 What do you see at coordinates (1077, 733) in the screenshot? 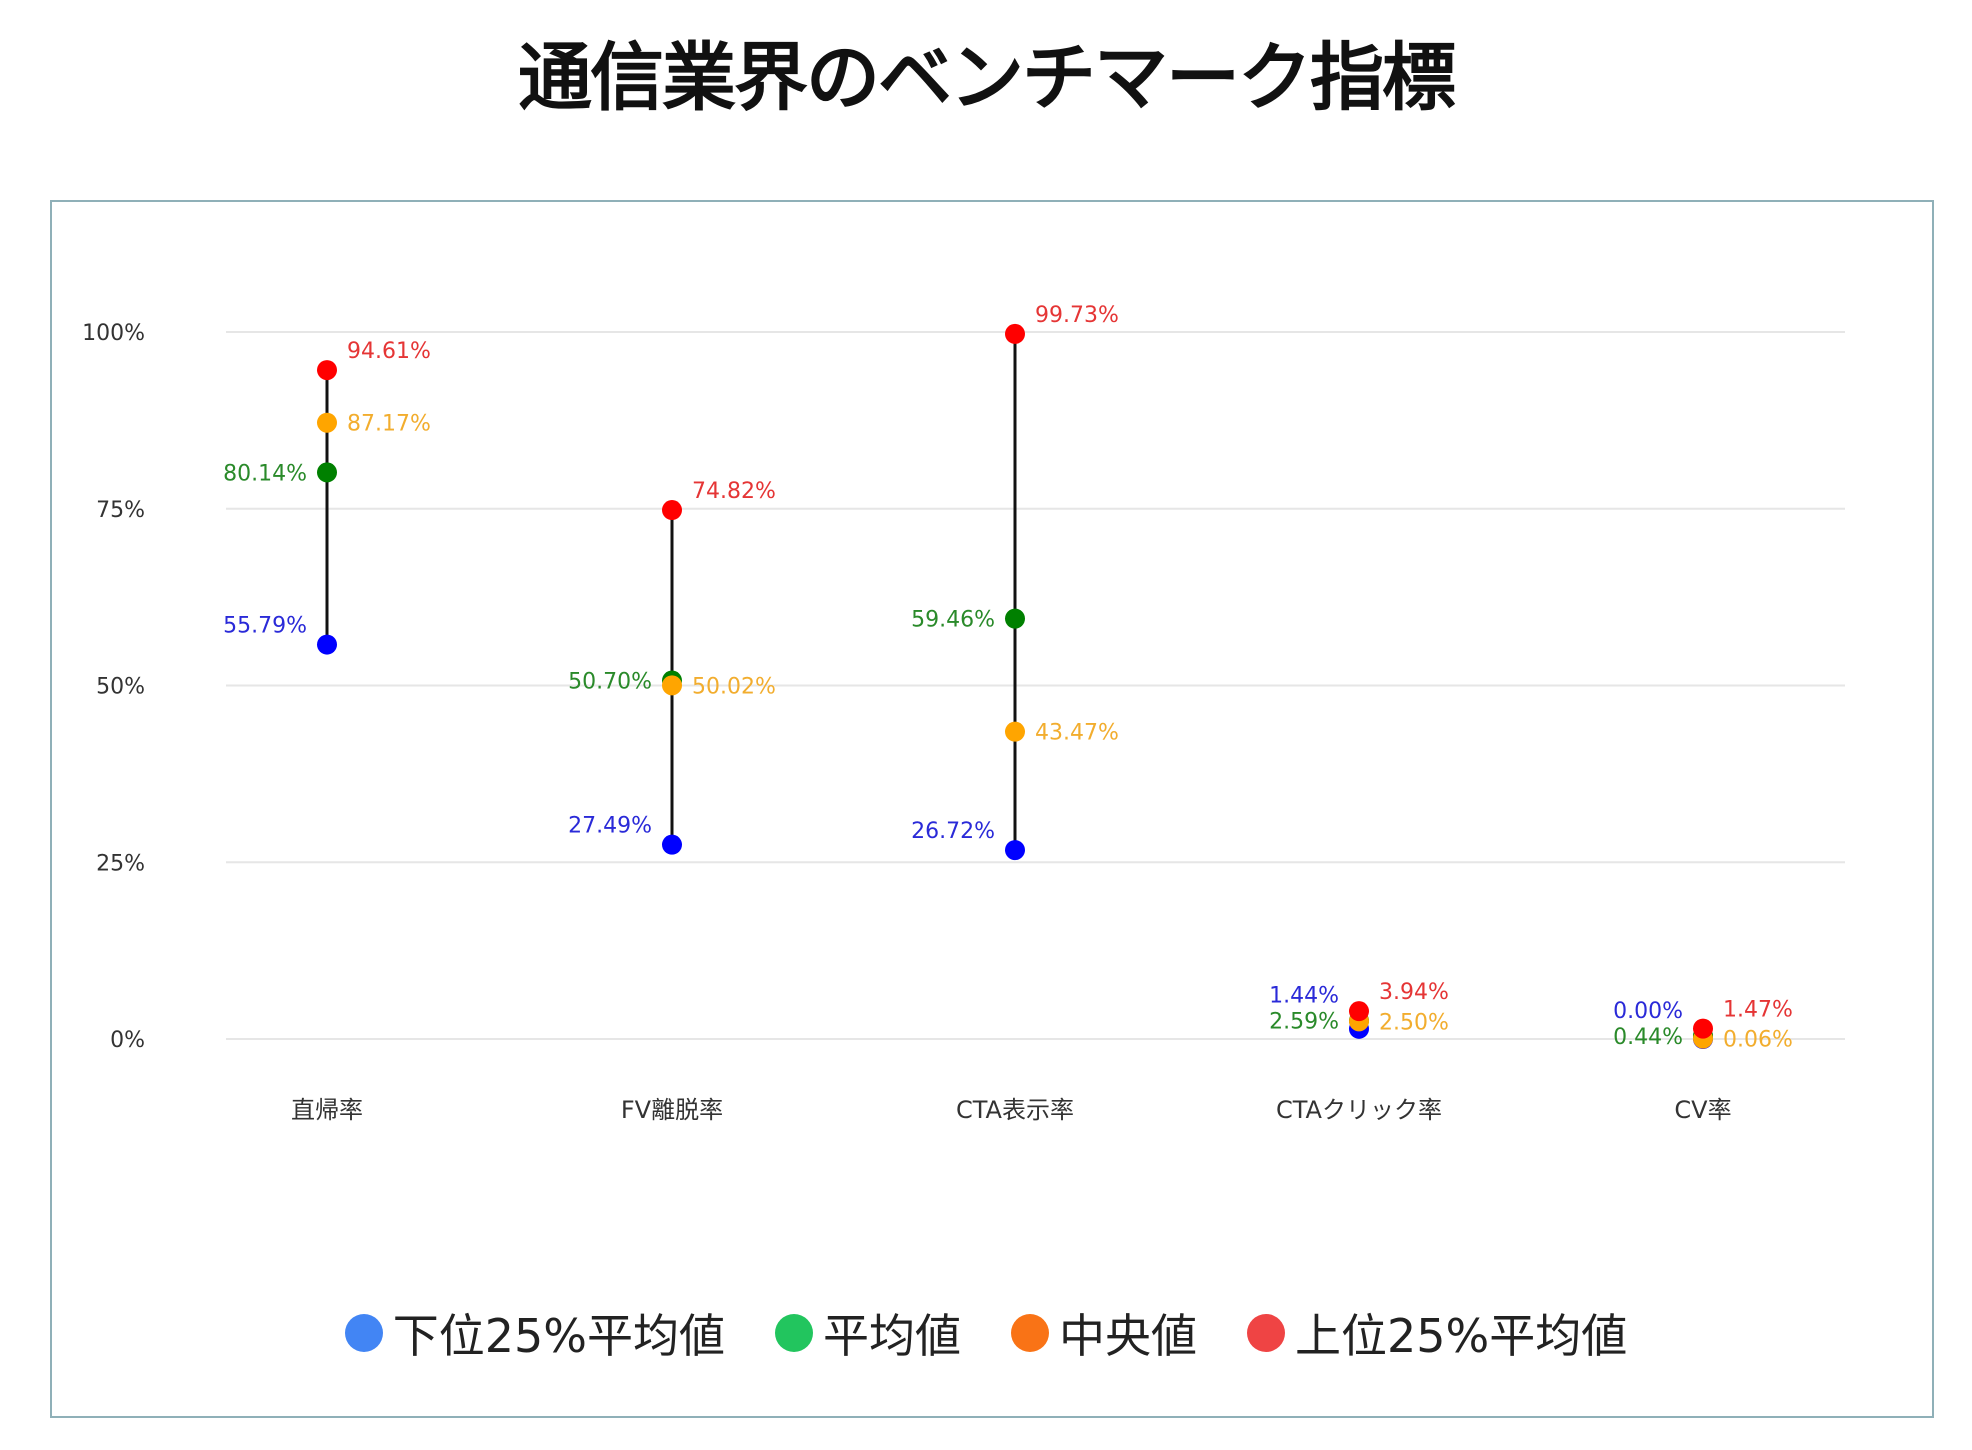
I see `data-label: 43.47%` at bounding box center [1077, 733].